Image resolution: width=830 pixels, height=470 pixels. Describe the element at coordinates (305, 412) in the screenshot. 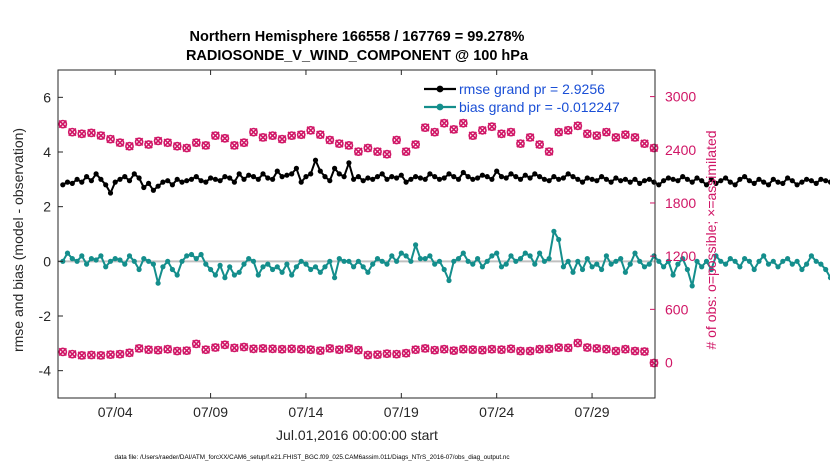

I see `x-tick-label: 07/14` at that location.